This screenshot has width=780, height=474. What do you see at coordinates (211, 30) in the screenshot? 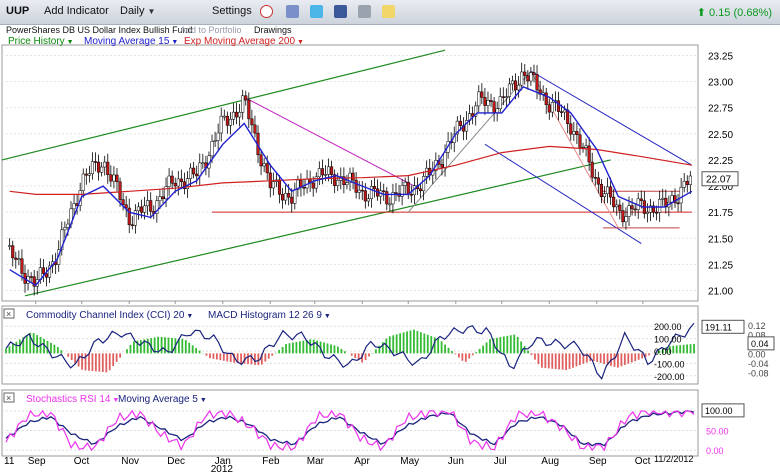
I see `add-to-portfolio-link: Add to Portfolio` at bounding box center [211, 30].